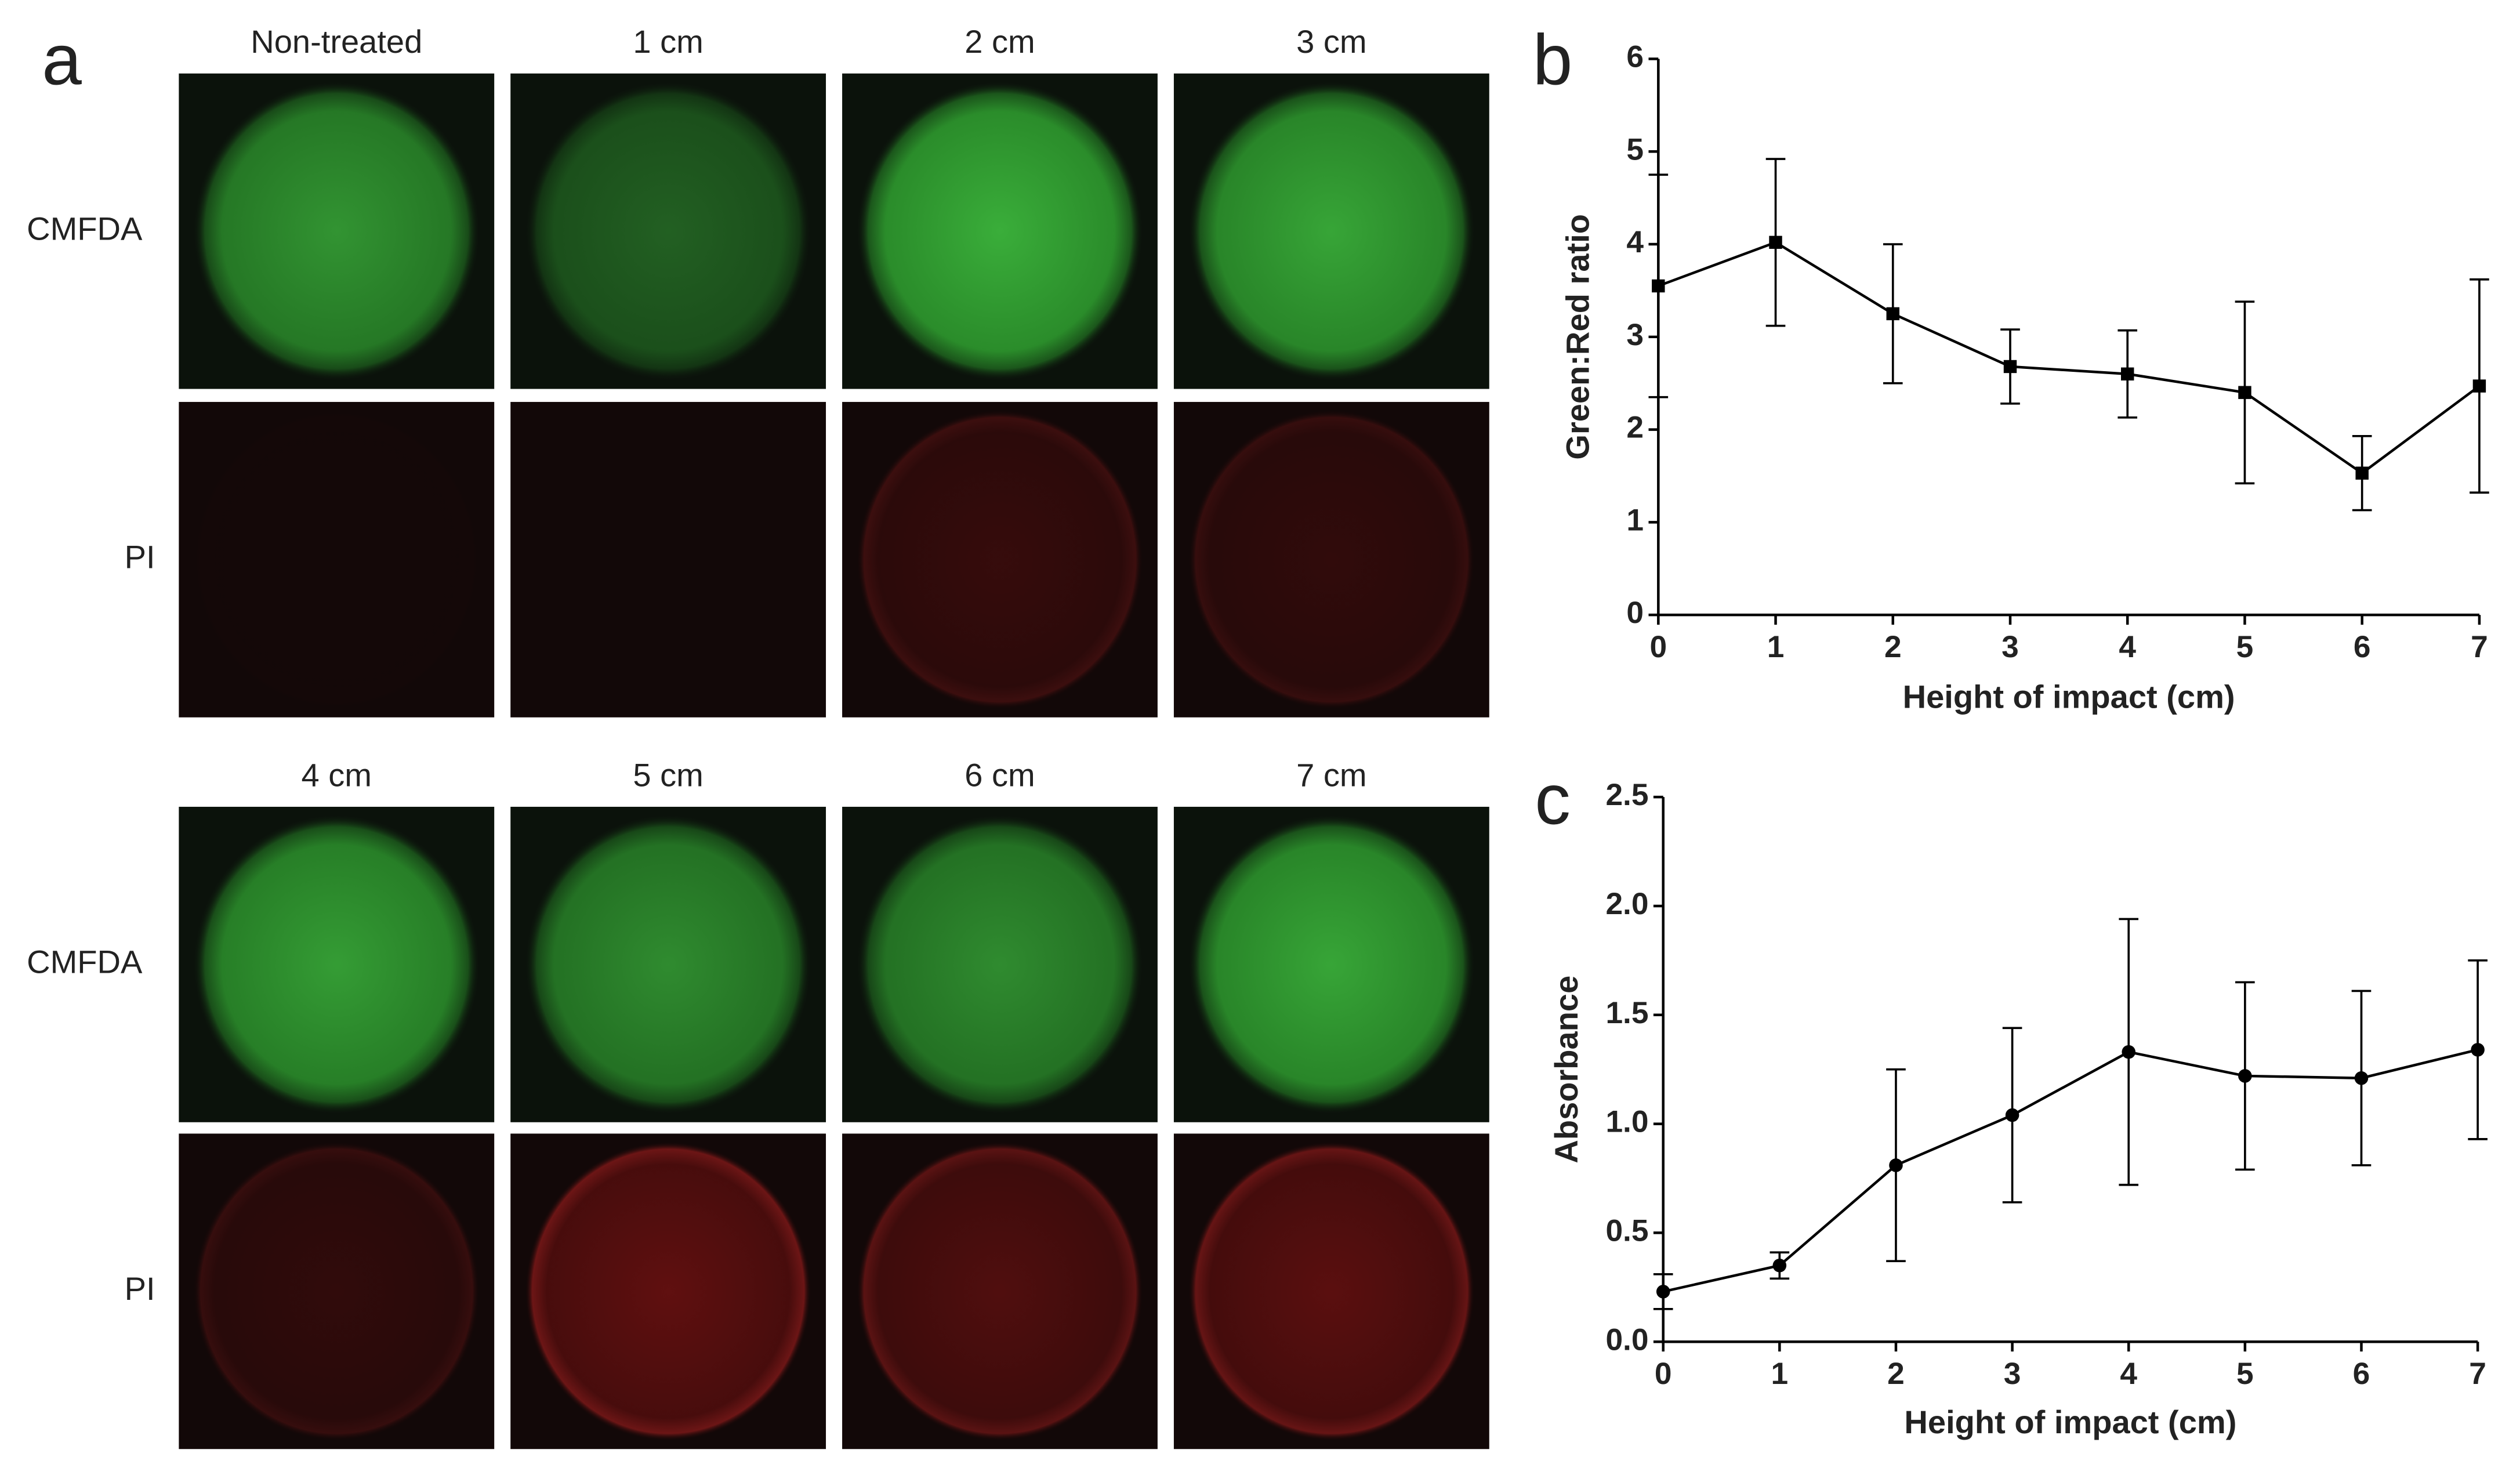  What do you see at coordinates (1000, 41) in the screenshot?
I see `column-label: 2 cm` at bounding box center [1000, 41].